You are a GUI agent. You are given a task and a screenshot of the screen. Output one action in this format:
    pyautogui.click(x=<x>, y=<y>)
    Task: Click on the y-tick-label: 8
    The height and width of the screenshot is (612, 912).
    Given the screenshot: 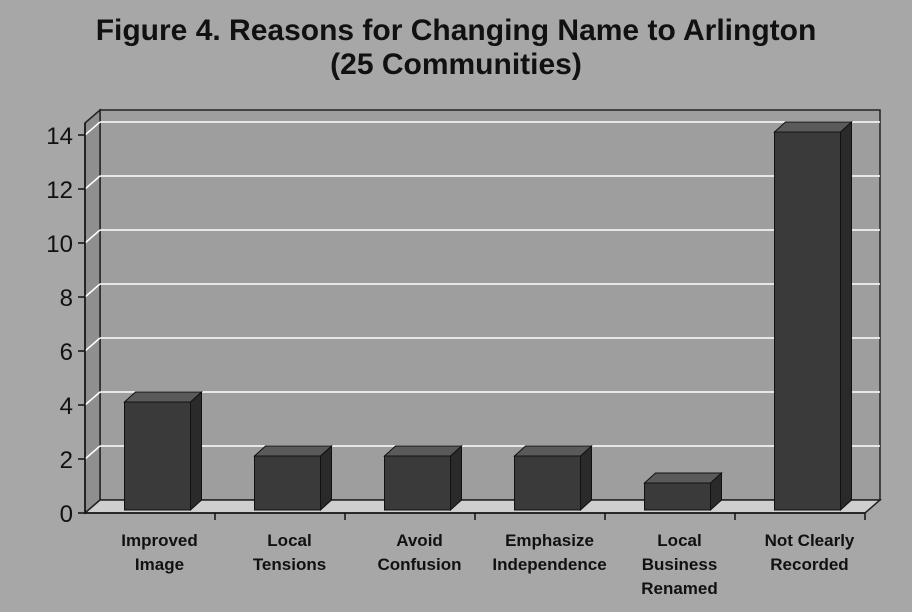 What is the action you would take?
    pyautogui.click(x=66, y=298)
    